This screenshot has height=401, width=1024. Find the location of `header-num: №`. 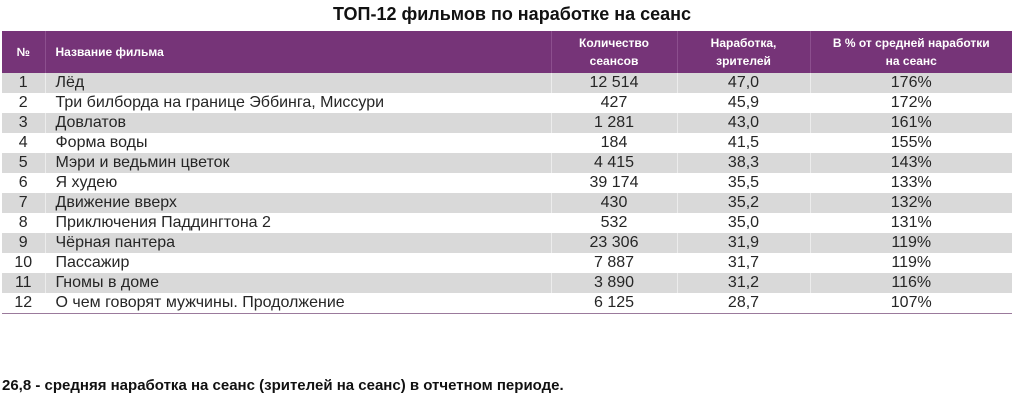

header-num: № is located at coordinates (23, 52).